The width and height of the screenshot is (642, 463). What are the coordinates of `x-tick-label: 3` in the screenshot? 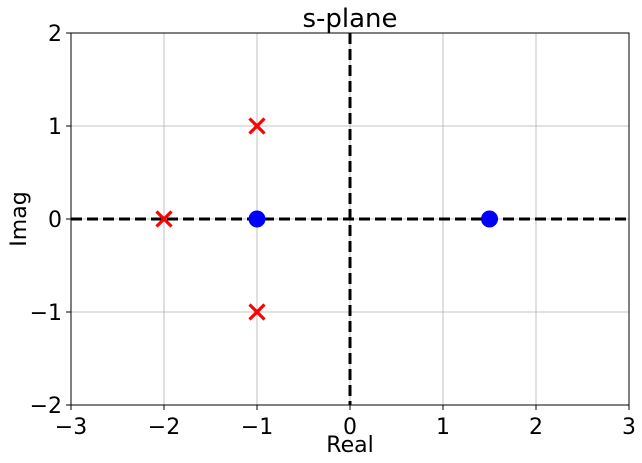 It's located at (629, 427).